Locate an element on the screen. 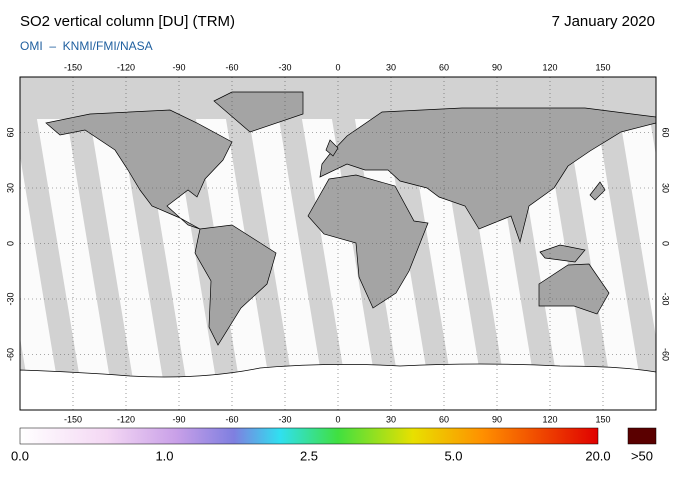 This screenshot has height=485, width=676. x-tick-label-bottom: 150 is located at coordinates (602, 419).